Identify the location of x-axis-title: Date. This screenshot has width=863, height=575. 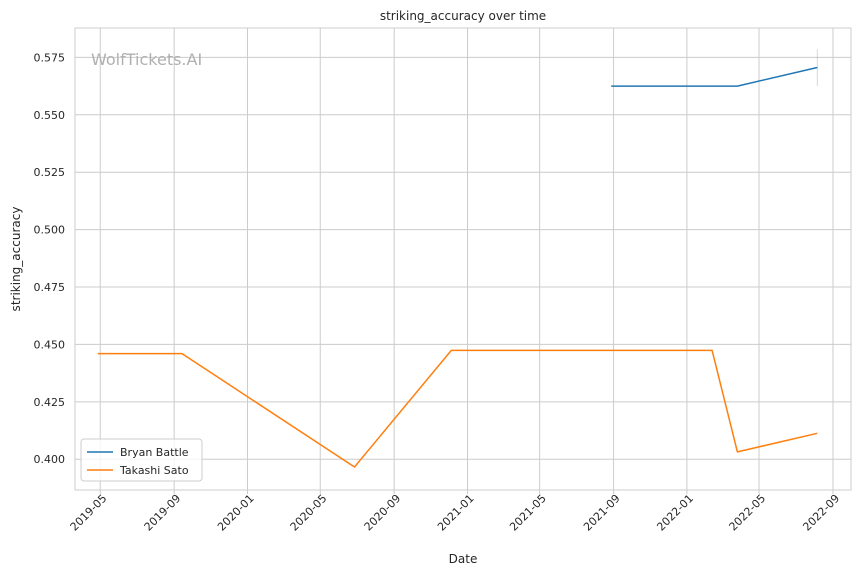
(463, 559).